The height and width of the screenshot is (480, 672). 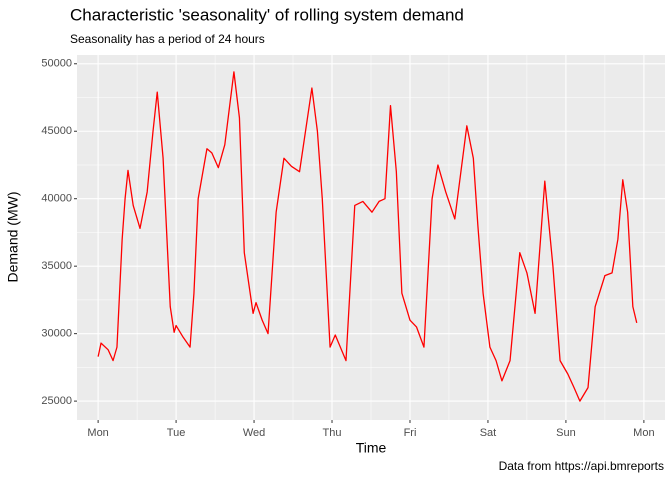 What do you see at coordinates (332, 433) in the screenshot?
I see `x-tick-label: Thu` at bounding box center [332, 433].